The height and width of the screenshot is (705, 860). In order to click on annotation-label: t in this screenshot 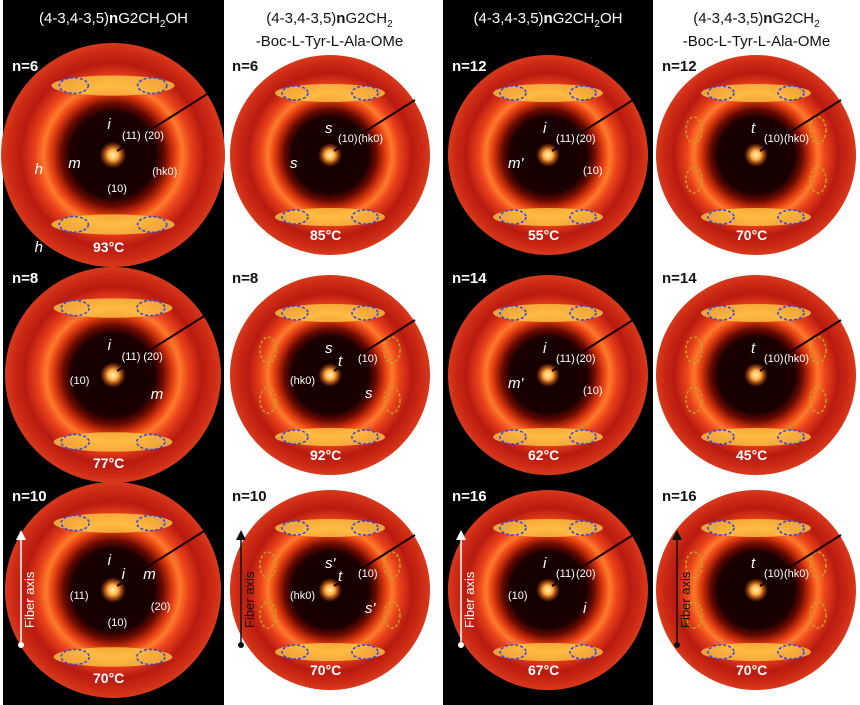, I will do `click(340, 576)`.